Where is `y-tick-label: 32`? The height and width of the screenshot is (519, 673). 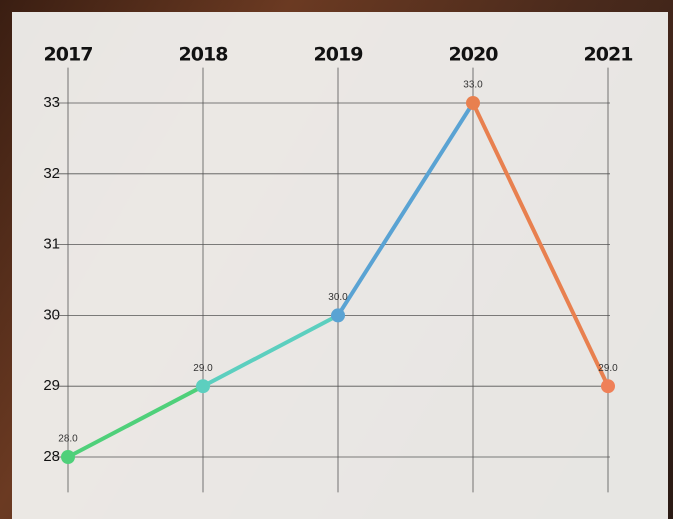 y-tick-label: 32 is located at coordinates (51, 173).